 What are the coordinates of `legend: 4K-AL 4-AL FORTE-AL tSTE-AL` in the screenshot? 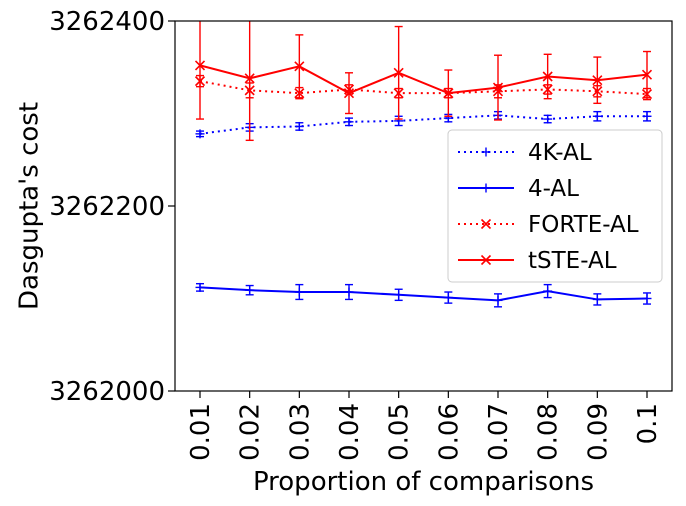 It's located at (555, 206).